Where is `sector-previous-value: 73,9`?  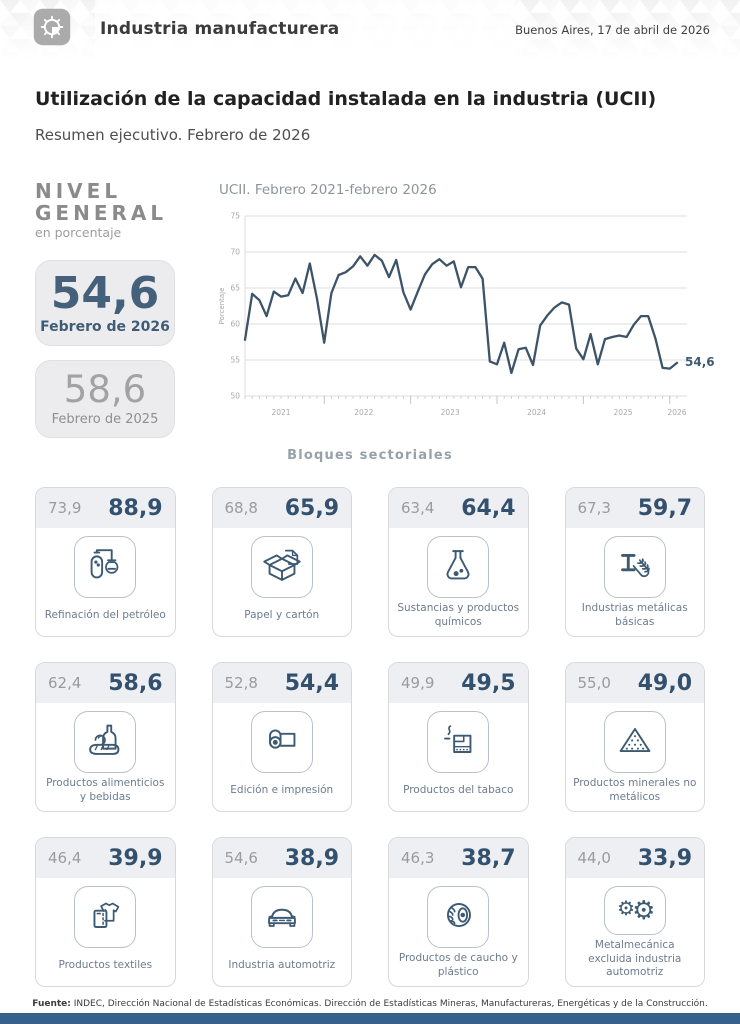
sector-previous-value: 73,9 is located at coordinates (65, 508).